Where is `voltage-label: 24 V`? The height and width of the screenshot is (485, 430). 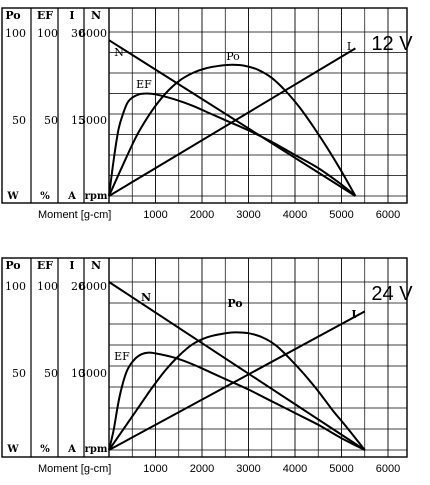
voltage-label: 24 V is located at coordinates (392, 294).